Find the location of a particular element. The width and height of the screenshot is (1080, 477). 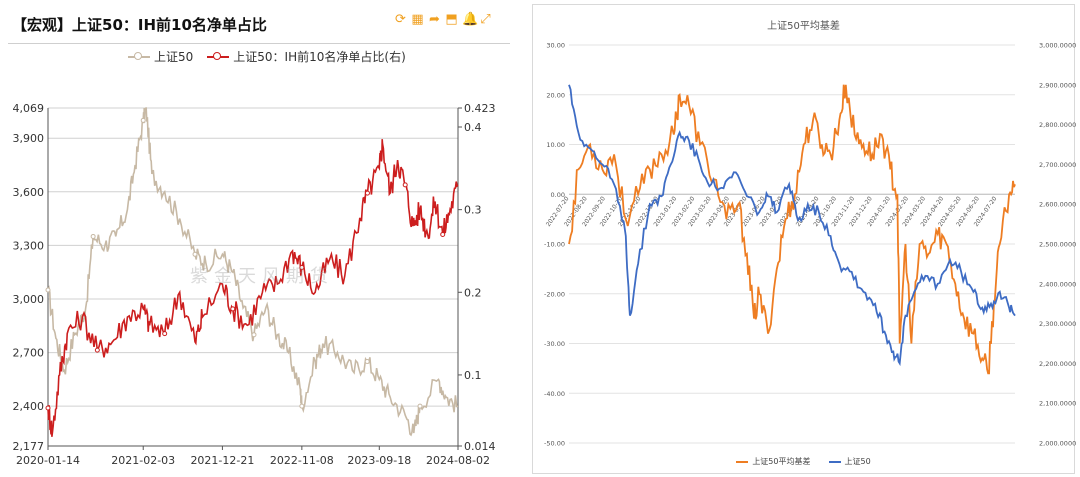

refresh-icon: ⟳ is located at coordinates (400, 19).